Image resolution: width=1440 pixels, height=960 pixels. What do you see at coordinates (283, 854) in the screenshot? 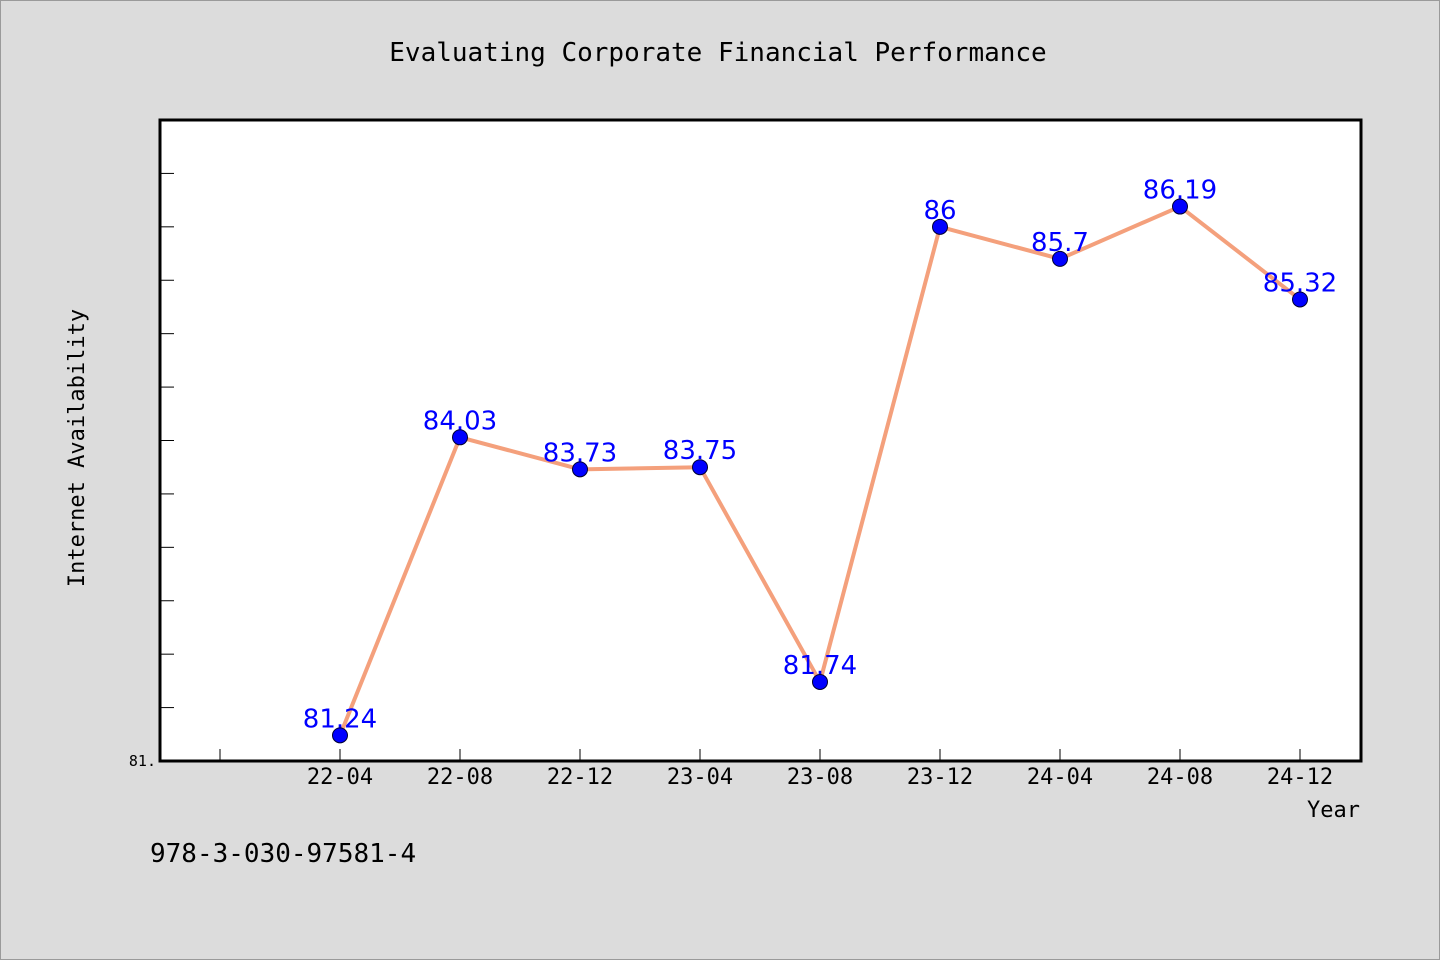
I see `footer-isbn: 978-3-030-97581-4` at bounding box center [283, 854].